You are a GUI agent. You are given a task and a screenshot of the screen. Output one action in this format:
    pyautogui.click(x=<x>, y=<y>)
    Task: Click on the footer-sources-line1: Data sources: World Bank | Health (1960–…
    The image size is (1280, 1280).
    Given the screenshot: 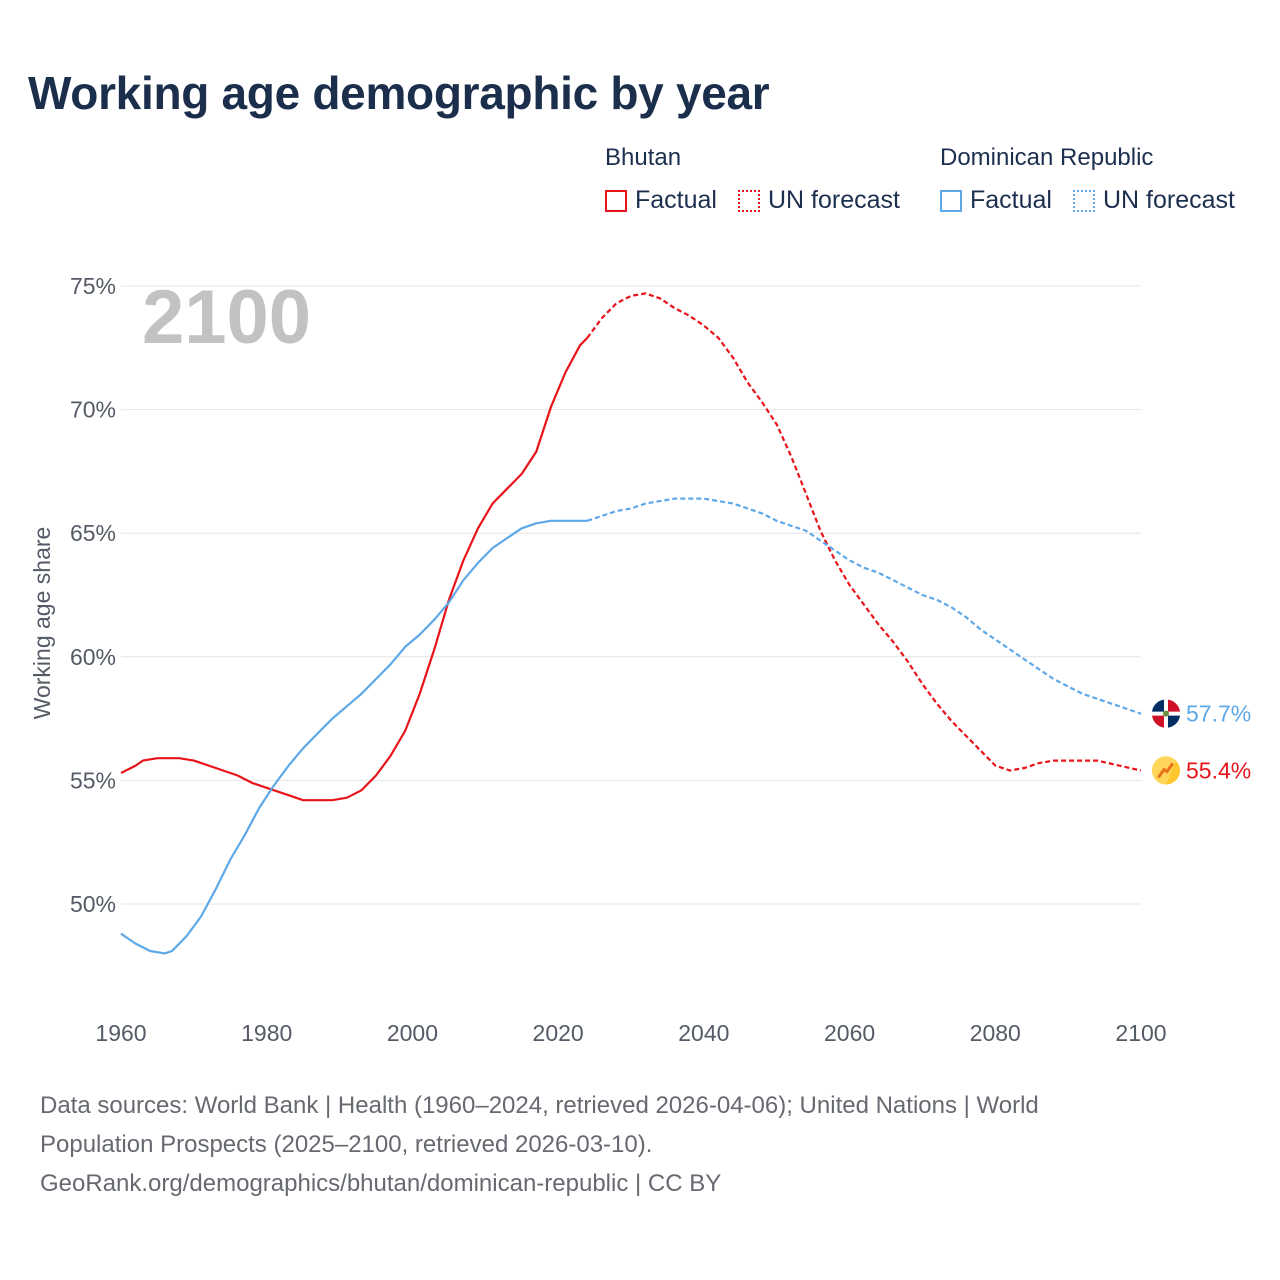 What is the action you would take?
    pyautogui.click(x=539, y=1105)
    